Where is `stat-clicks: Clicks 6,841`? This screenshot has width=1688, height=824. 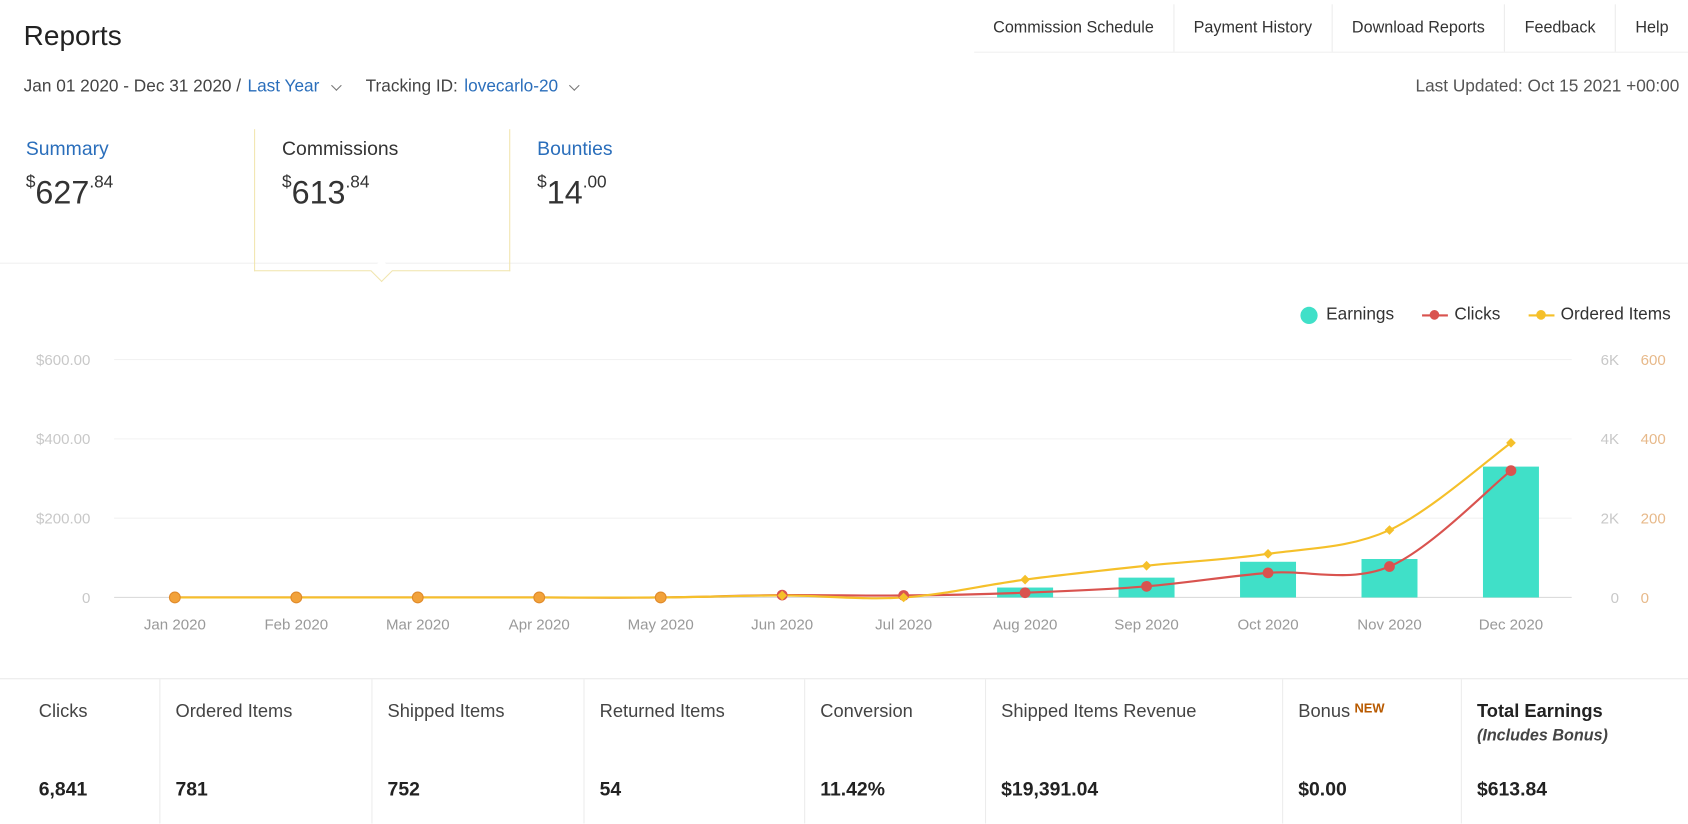 stat-clicks: Clicks 6,841 is located at coordinates (79, 751).